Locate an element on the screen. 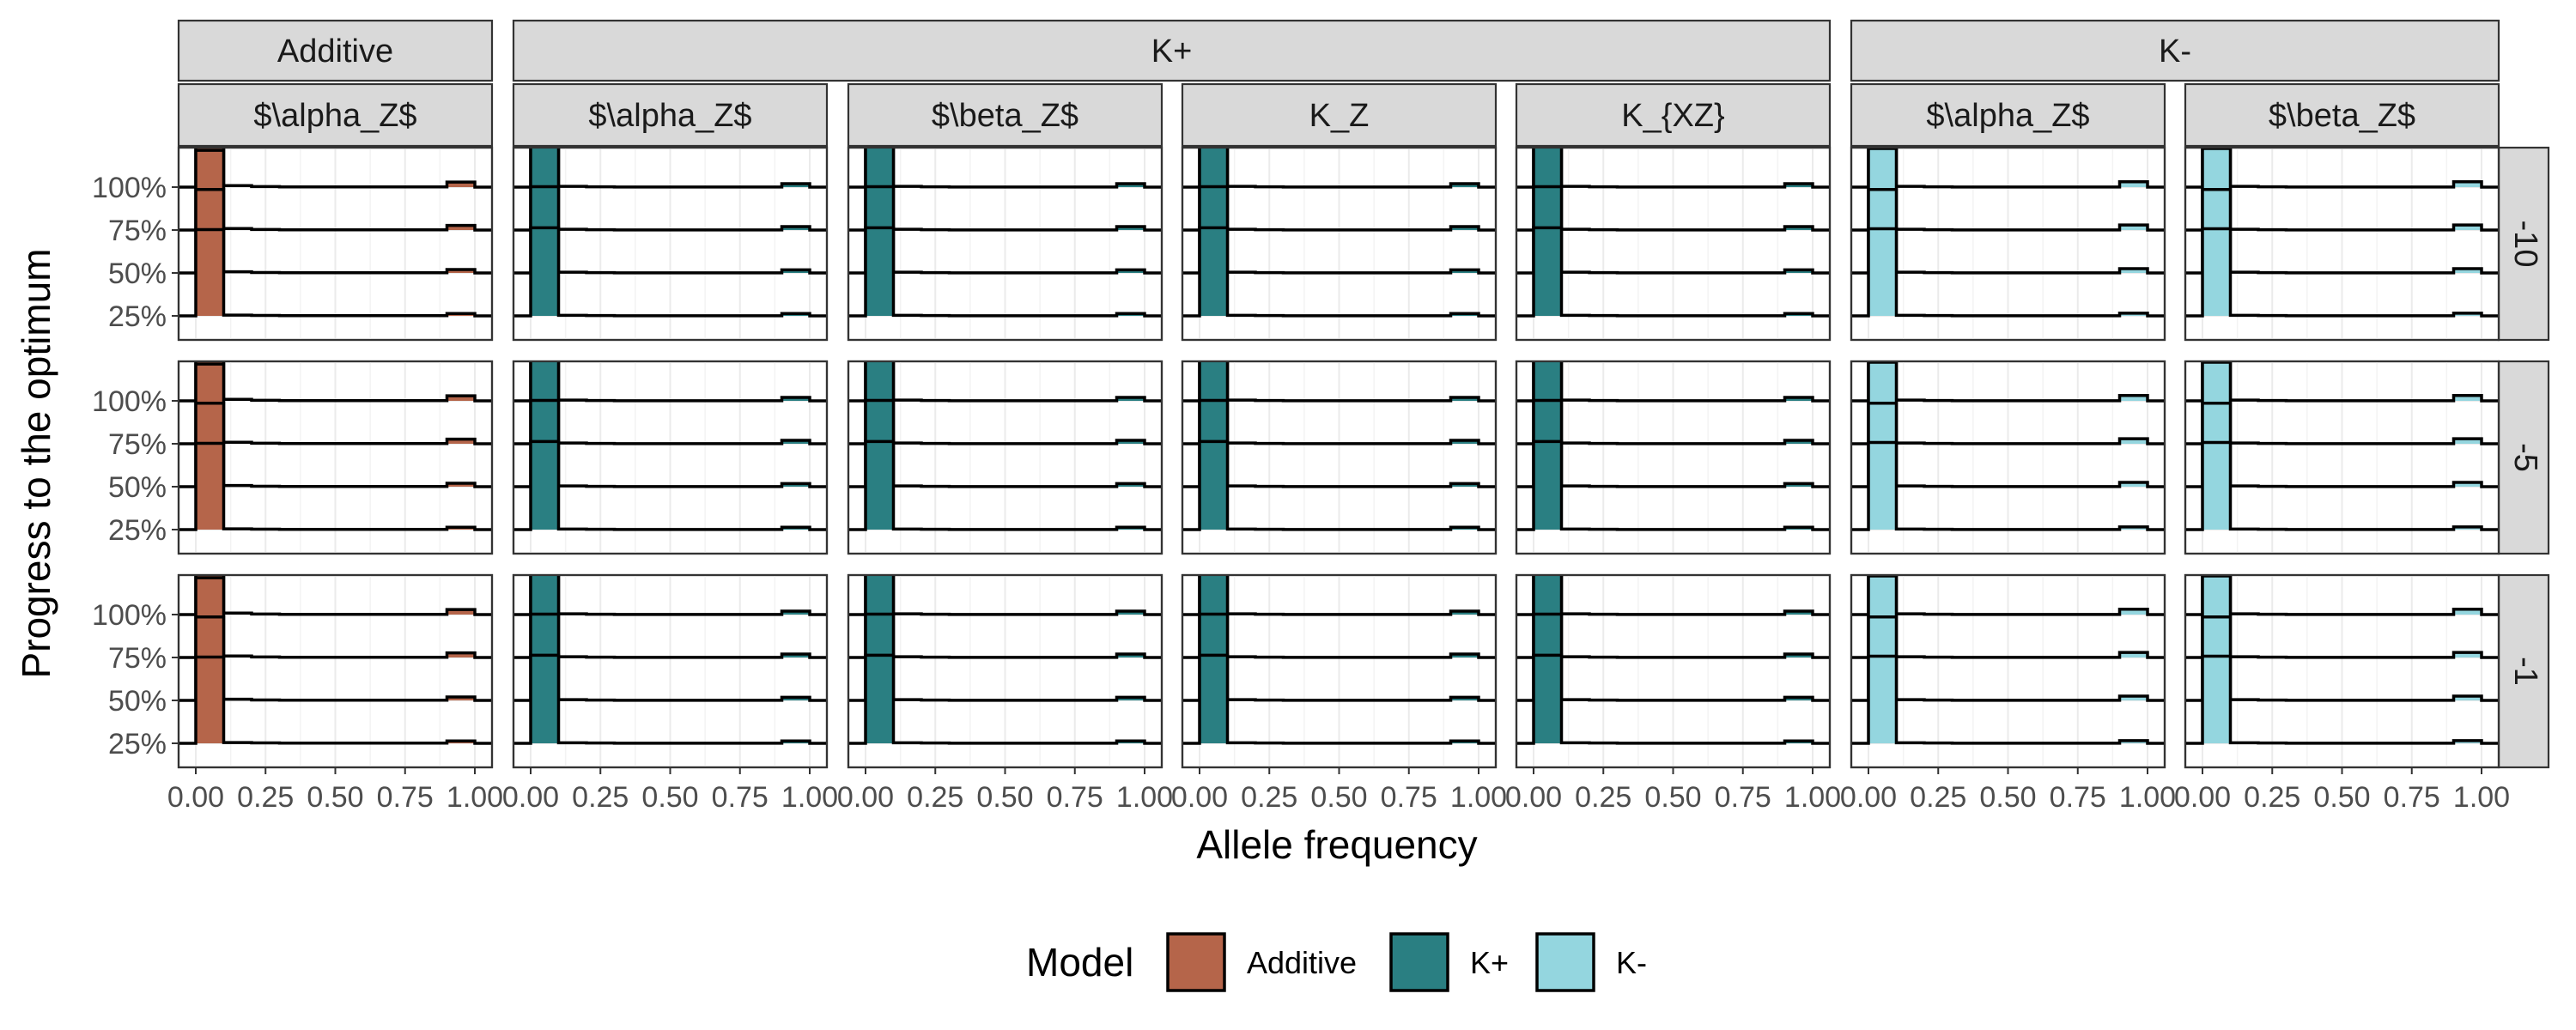 The height and width of the screenshot is (1030, 2576). y-tick-label: 50% is located at coordinates (137, 274).